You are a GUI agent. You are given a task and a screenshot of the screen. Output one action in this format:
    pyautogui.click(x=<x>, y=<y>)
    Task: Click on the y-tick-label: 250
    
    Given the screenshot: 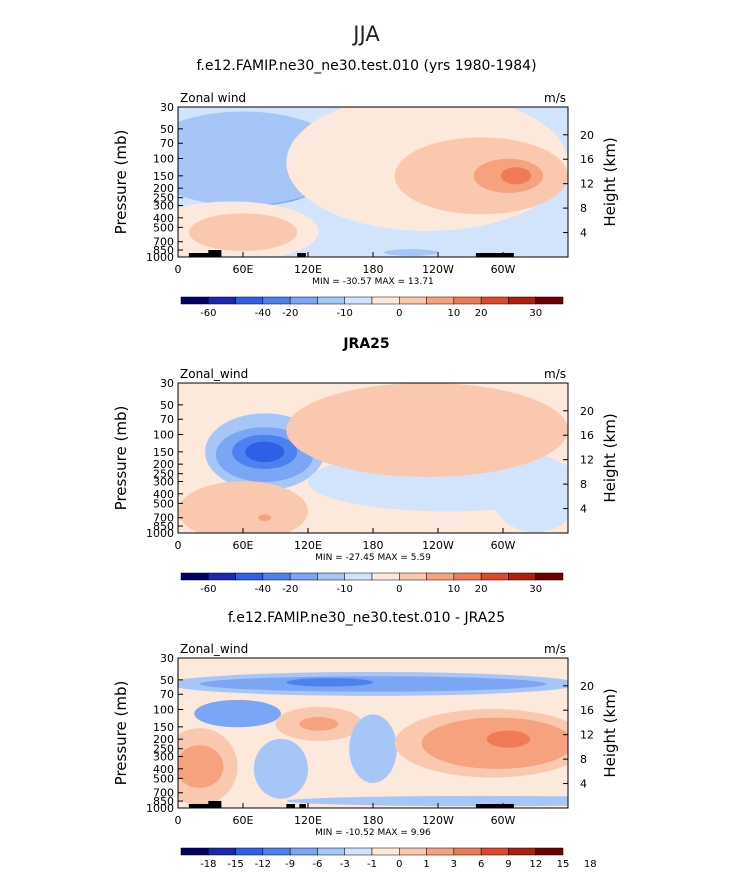 What is the action you would take?
    pyautogui.click(x=163, y=474)
    